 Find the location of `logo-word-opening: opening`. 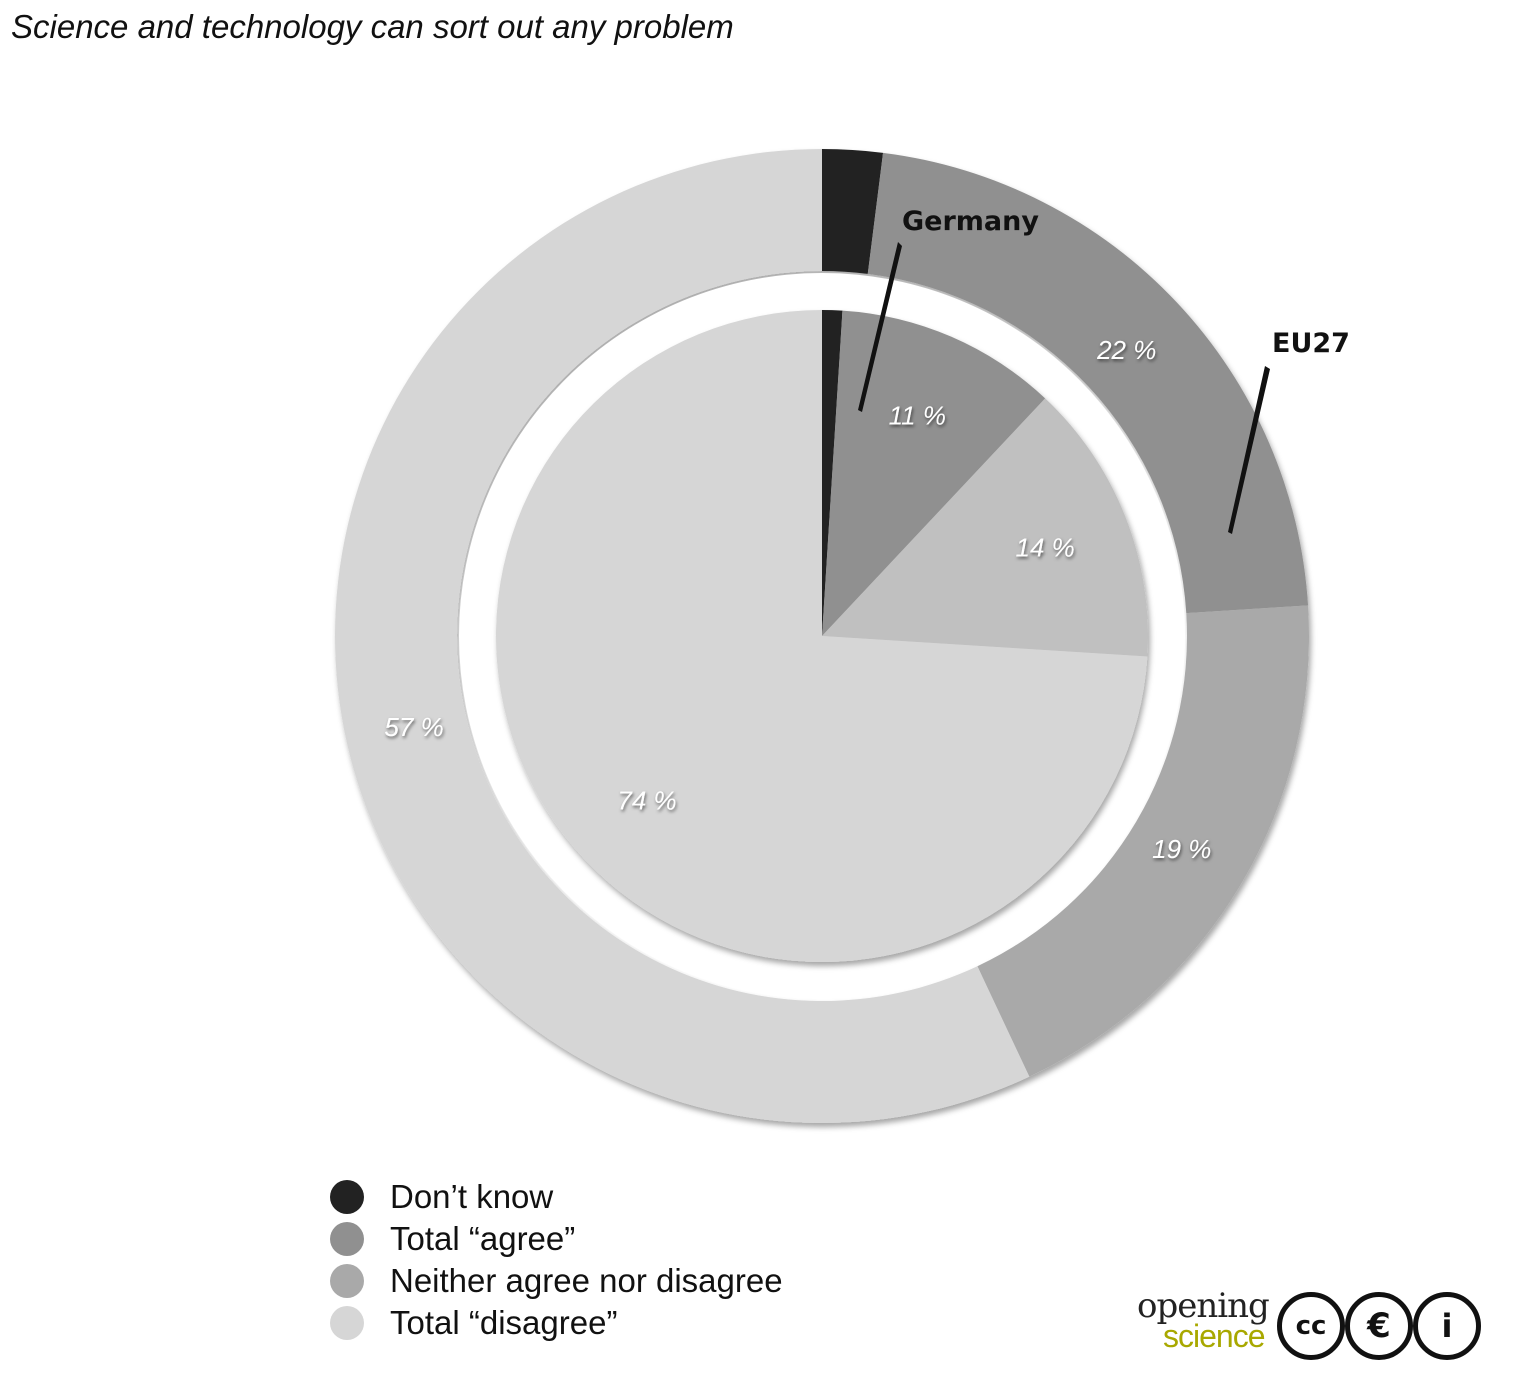

logo-word-opening: opening is located at coordinates (1203, 1306).